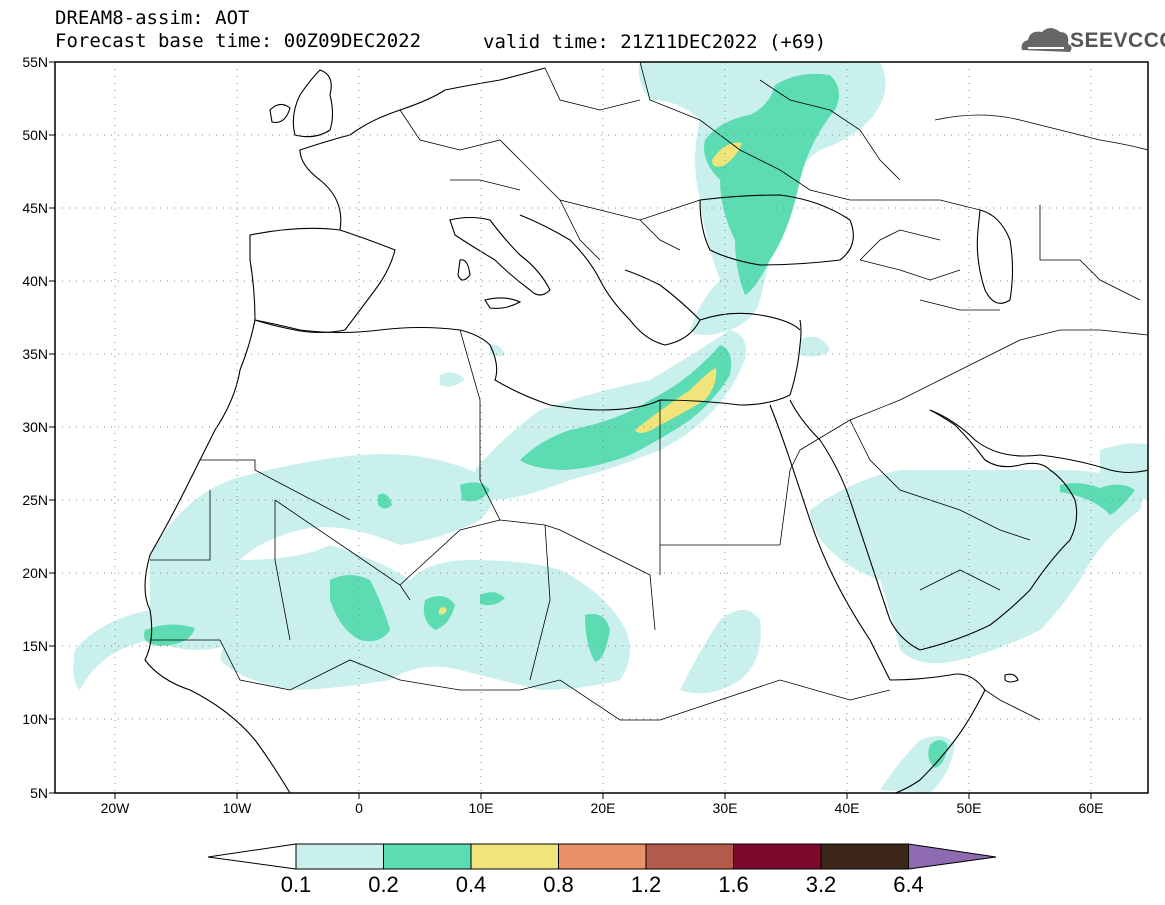  I want to click on colorbar-label-0: 0.1, so click(296, 884).